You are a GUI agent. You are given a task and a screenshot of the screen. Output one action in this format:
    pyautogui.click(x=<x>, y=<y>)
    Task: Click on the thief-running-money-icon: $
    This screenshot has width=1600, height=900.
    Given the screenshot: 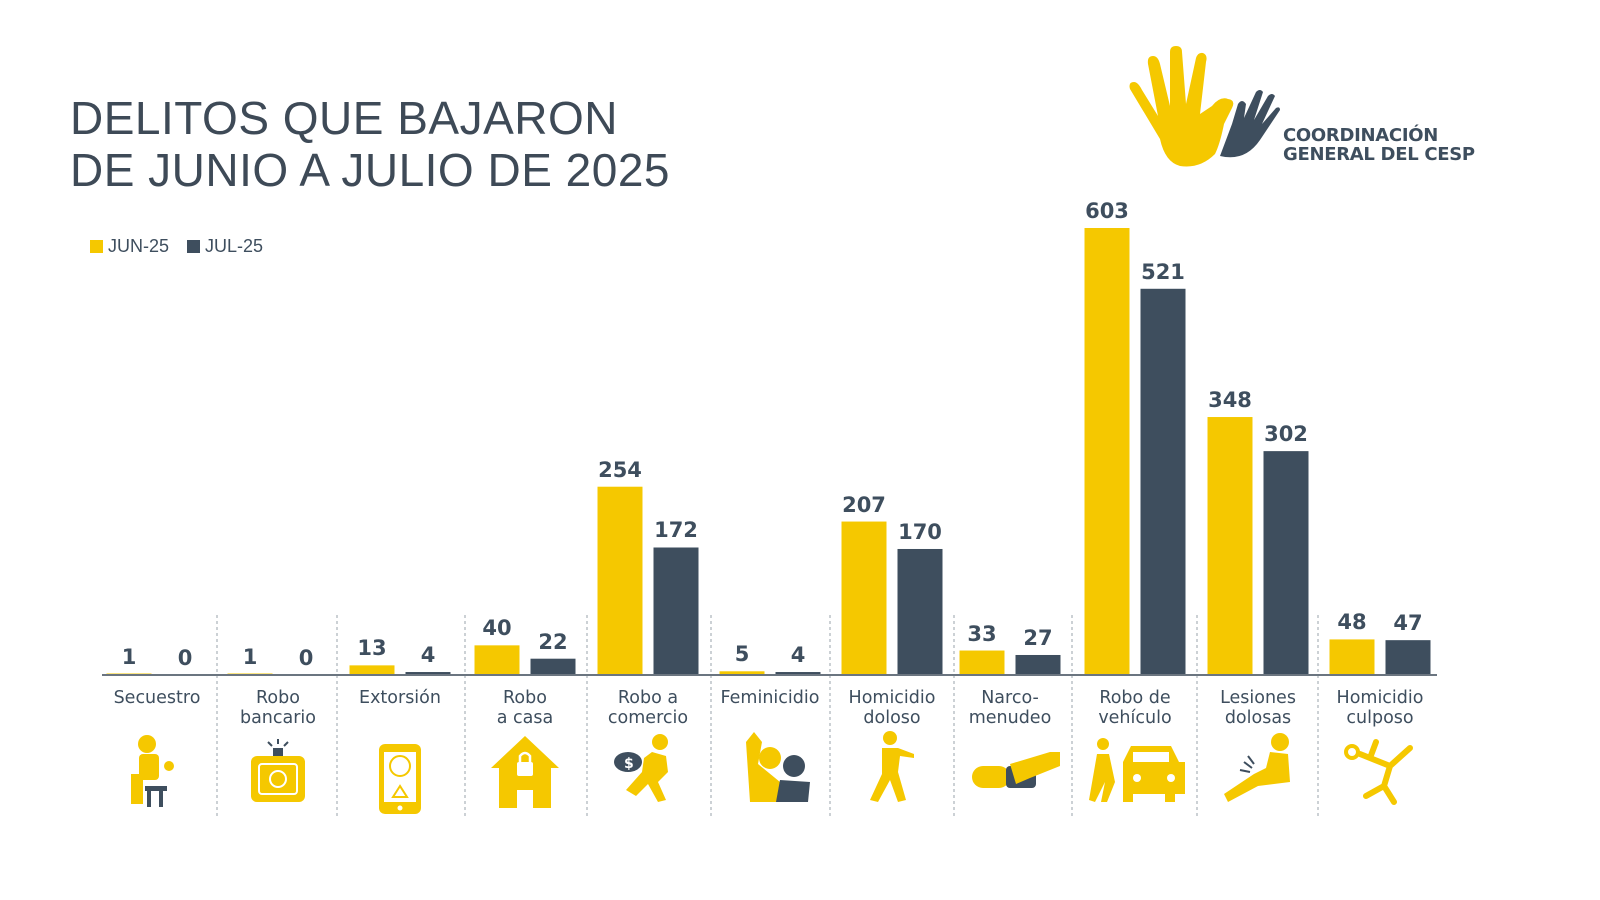 What is the action you would take?
    pyautogui.click(x=641, y=768)
    